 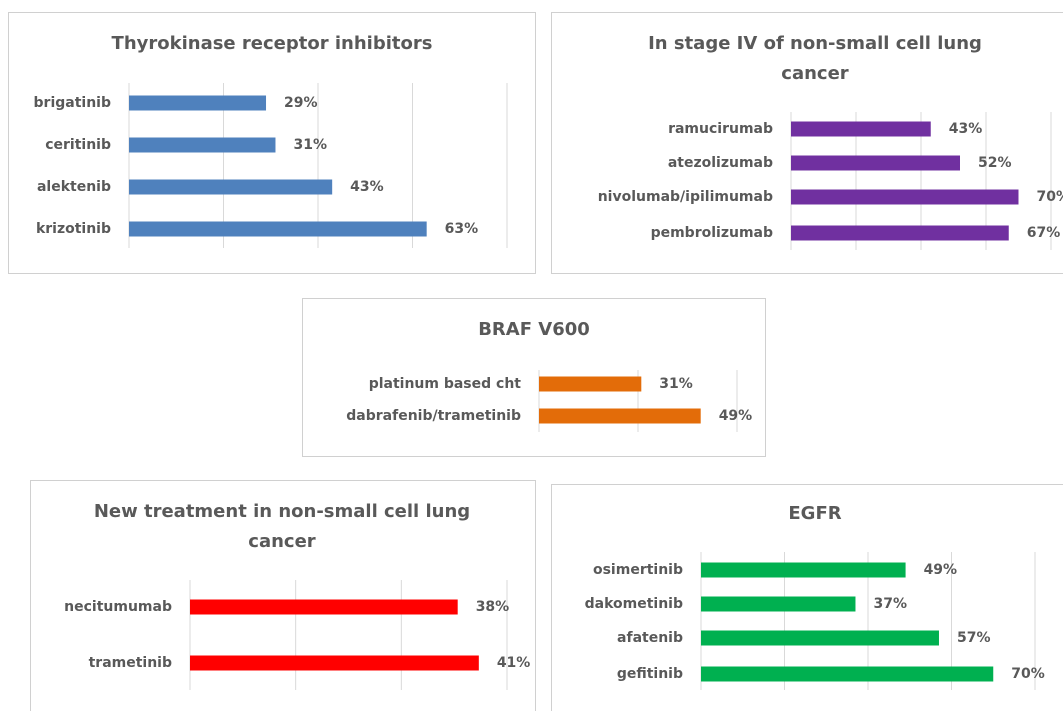 I want to click on category-label: ceritinib, so click(x=78, y=145).